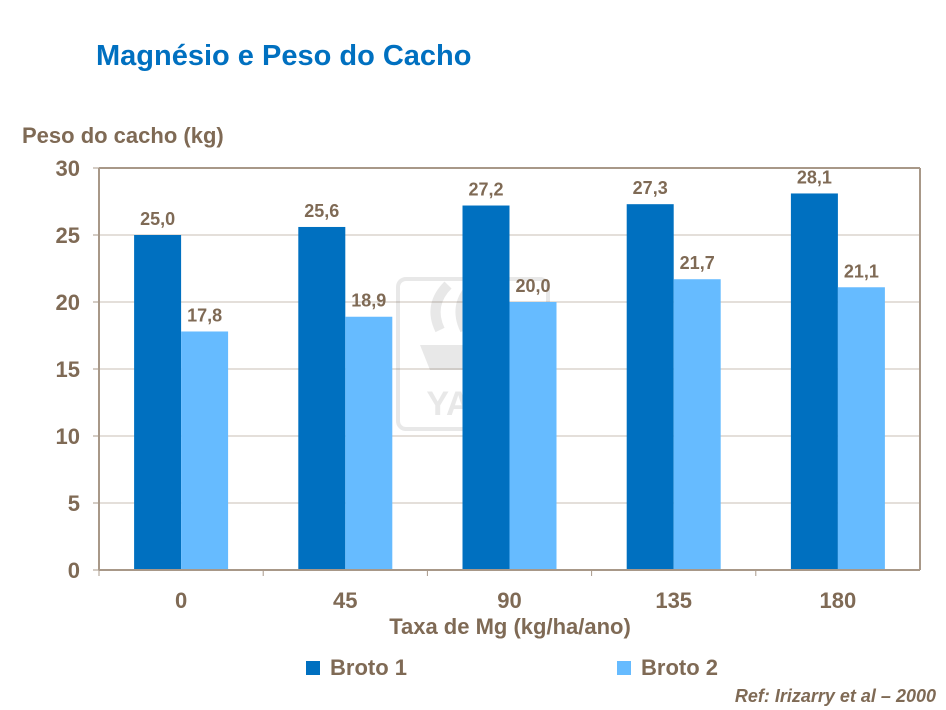 The height and width of the screenshot is (710, 946). Describe the element at coordinates (68, 235) in the screenshot. I see `y-tick-label: 25` at that location.